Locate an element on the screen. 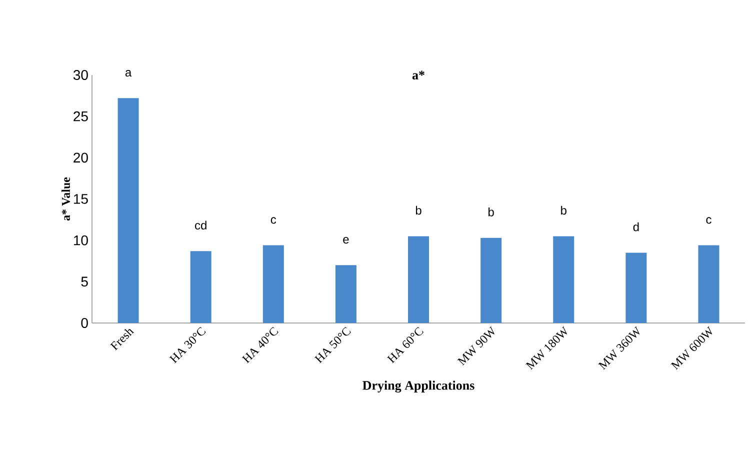  y-tick-label: 30 is located at coordinates (80, 75).